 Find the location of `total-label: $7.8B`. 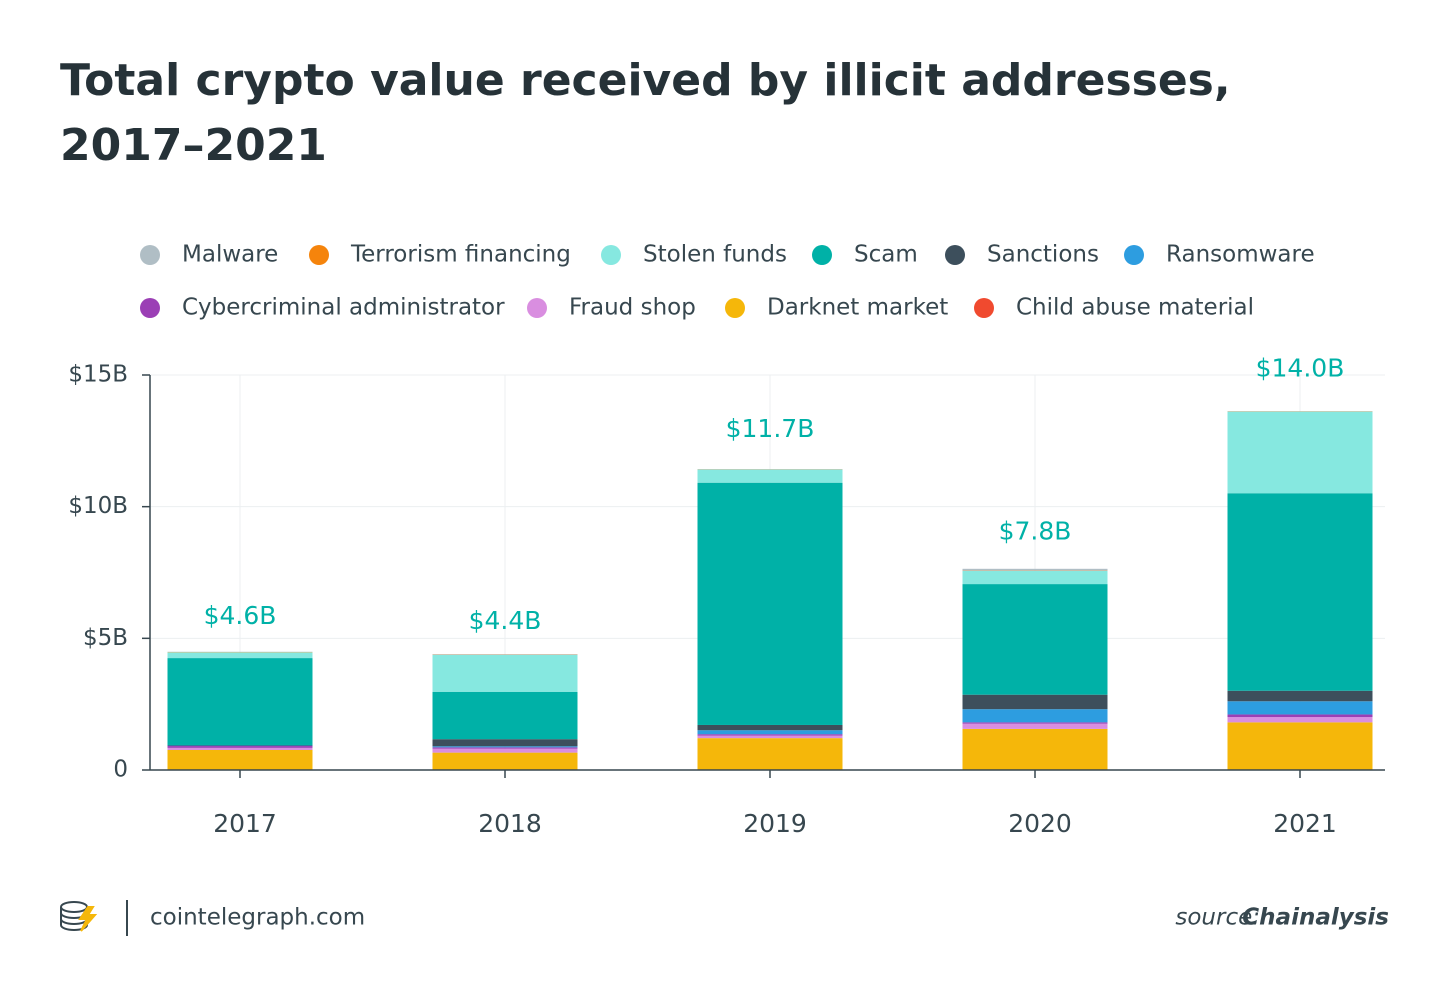

total-label: $7.8B is located at coordinates (1035, 531).